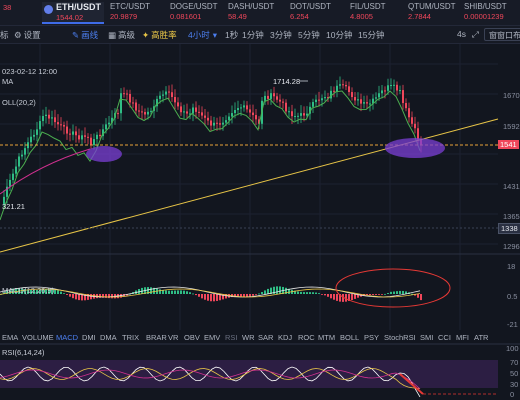  What do you see at coordinates (376, 13) in the screenshot?
I see `ticker-item: FIL/USDT 4.8005` at bounding box center [376, 13].